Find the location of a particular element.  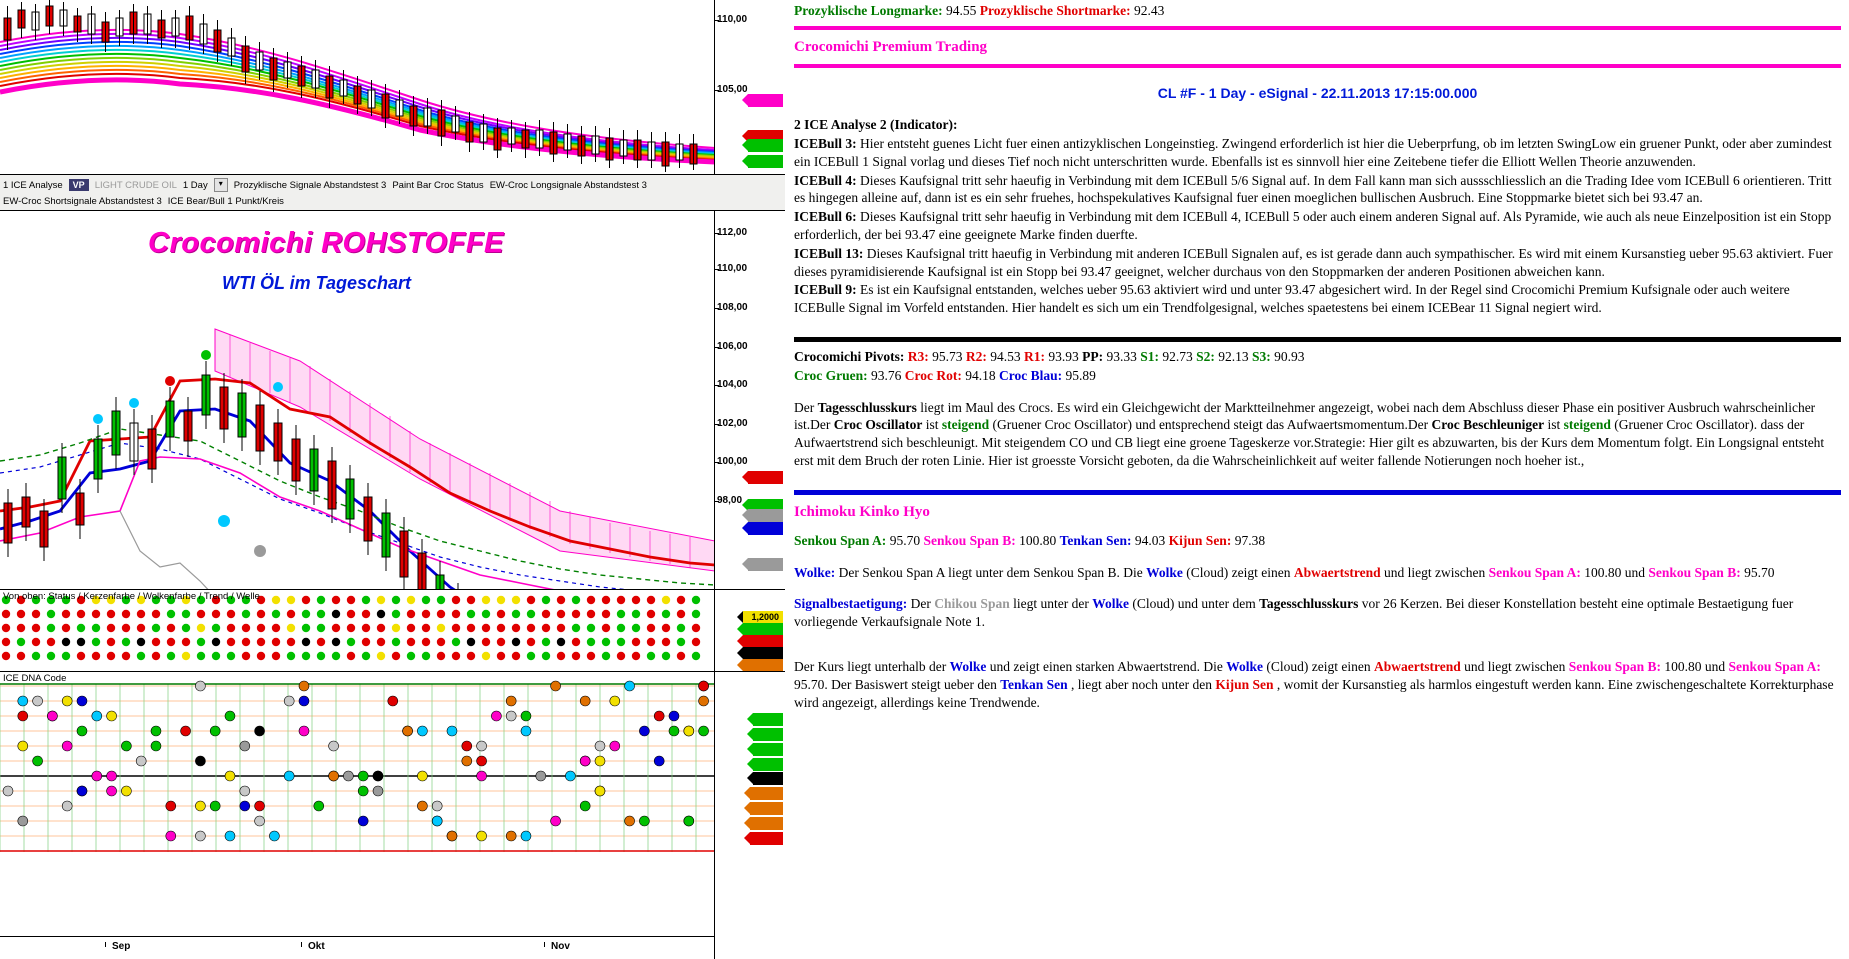

wolke-label: Wolke: is located at coordinates (815, 572).